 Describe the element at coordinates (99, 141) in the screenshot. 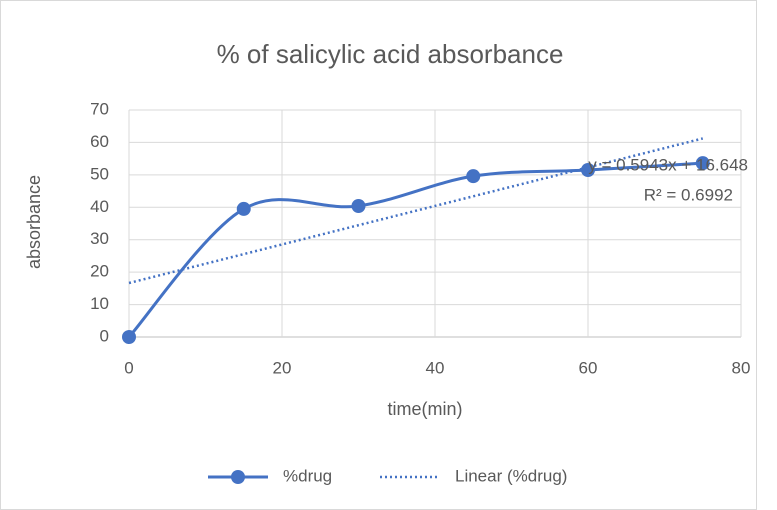

I see `y-tick-label: 60` at that location.